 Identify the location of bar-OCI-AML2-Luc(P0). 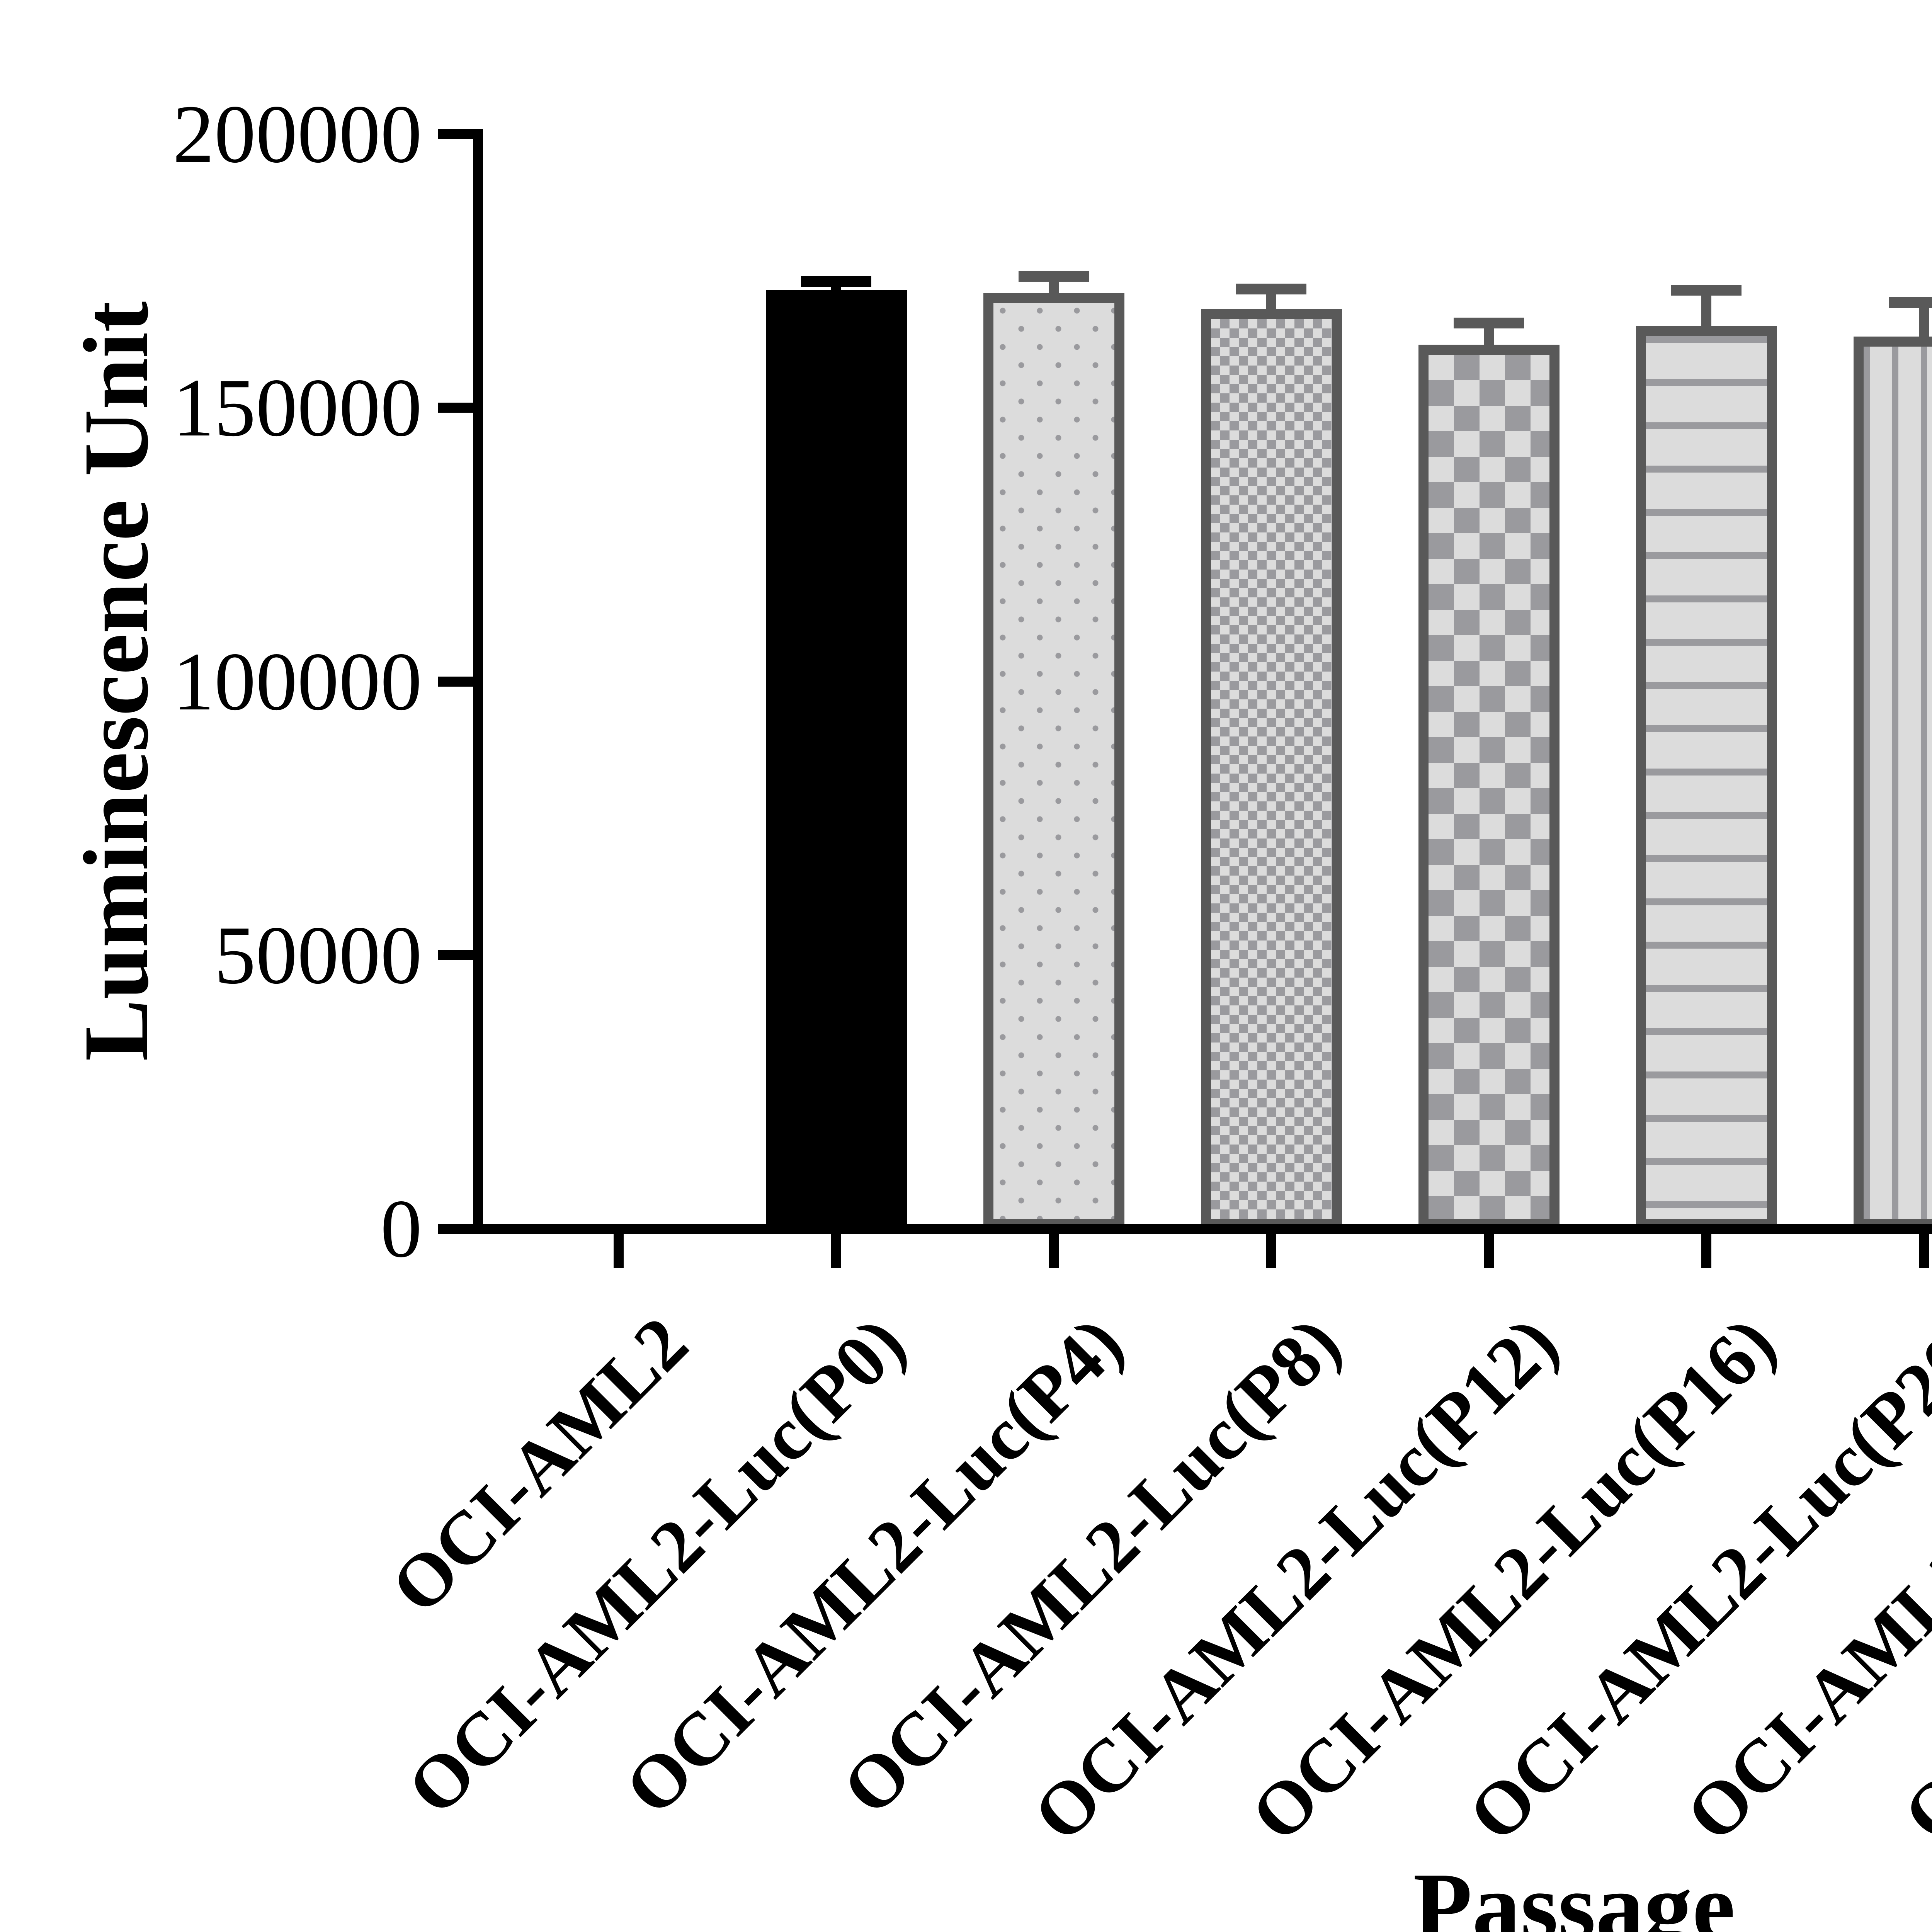
(836, 759).